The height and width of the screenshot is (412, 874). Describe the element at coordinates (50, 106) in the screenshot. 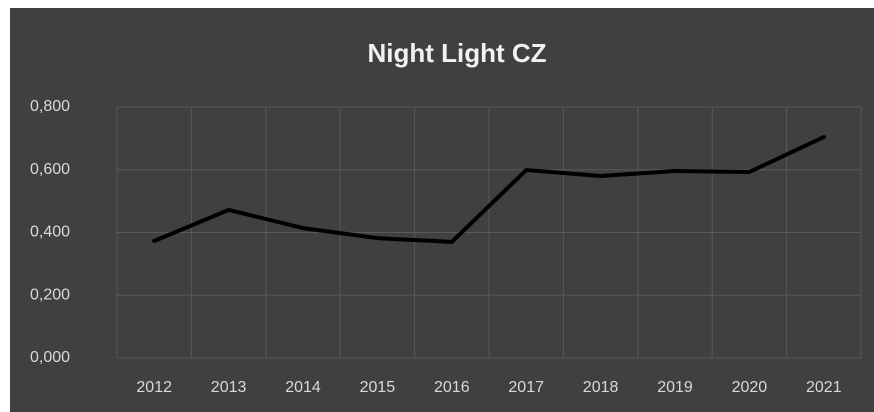

I see `y-tick-label: 0,800` at that location.